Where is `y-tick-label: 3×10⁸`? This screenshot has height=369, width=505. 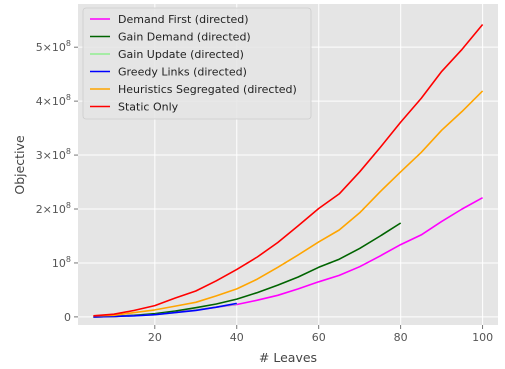 y-tick-label: 3×10⁸ is located at coordinates (53, 154).